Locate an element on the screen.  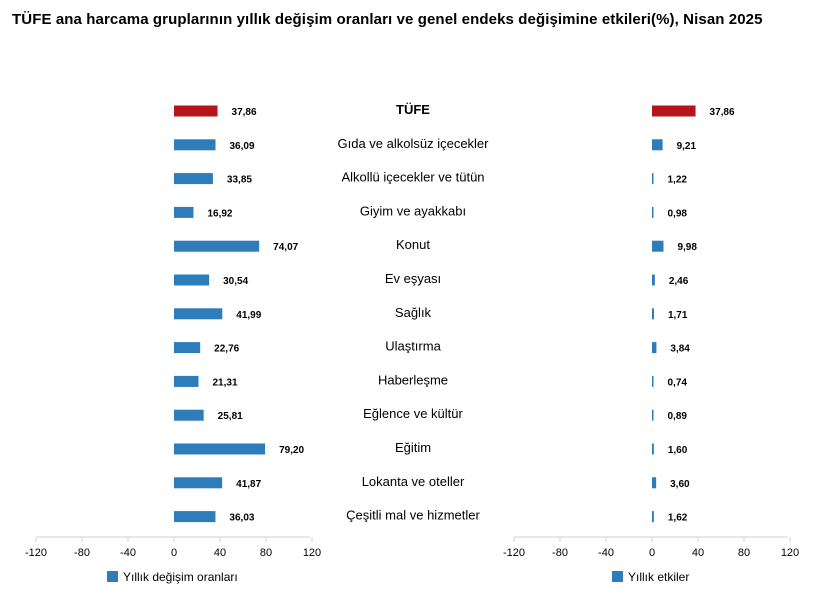
left-x-tick-label: -120 is located at coordinates (36, 553).